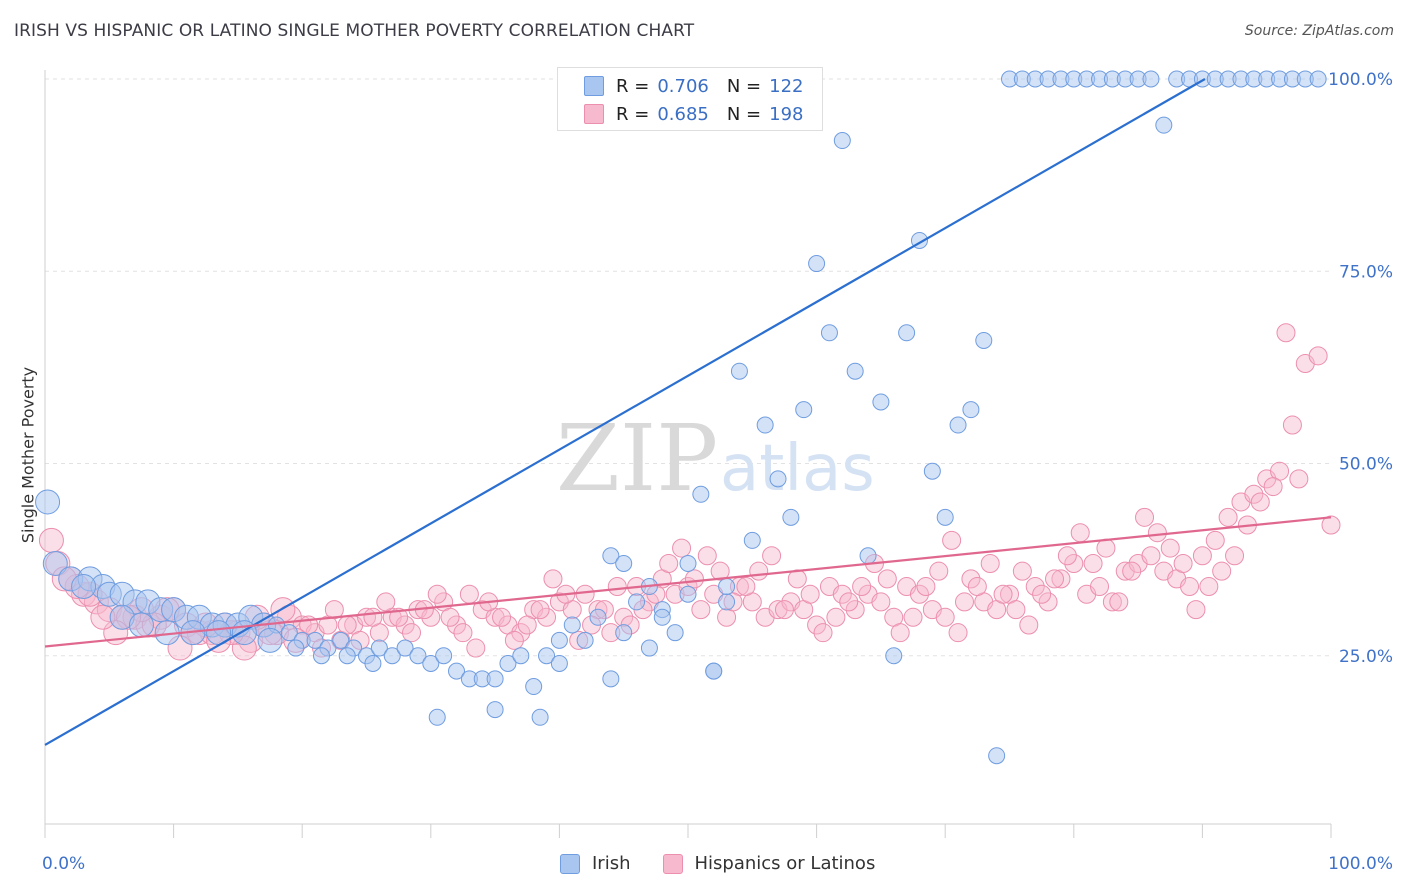  I want to click on legend-r-value-irish: 0.706, so click(683, 86).